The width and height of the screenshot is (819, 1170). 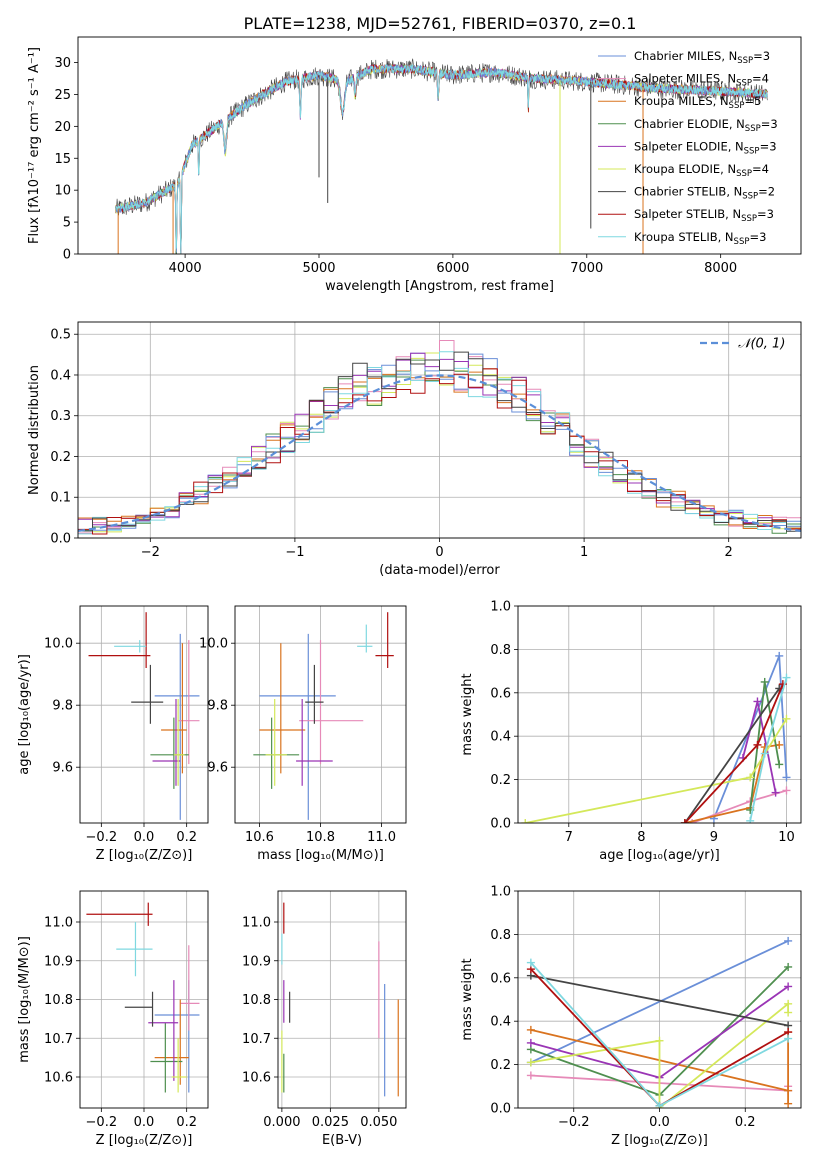 I want to click on mass_vs_EBV-points, so click(x=340, y=999).